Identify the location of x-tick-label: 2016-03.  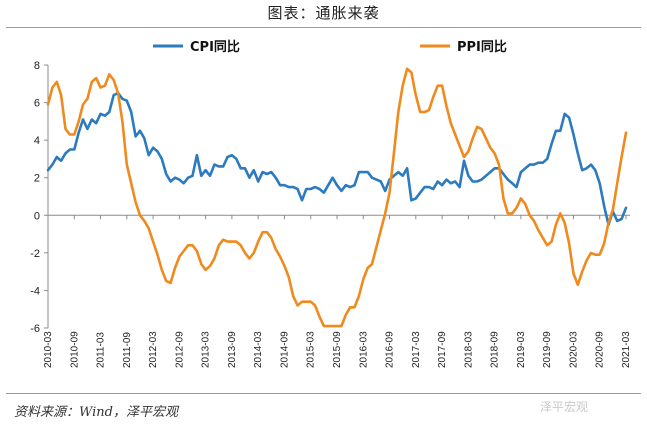
(363, 349).